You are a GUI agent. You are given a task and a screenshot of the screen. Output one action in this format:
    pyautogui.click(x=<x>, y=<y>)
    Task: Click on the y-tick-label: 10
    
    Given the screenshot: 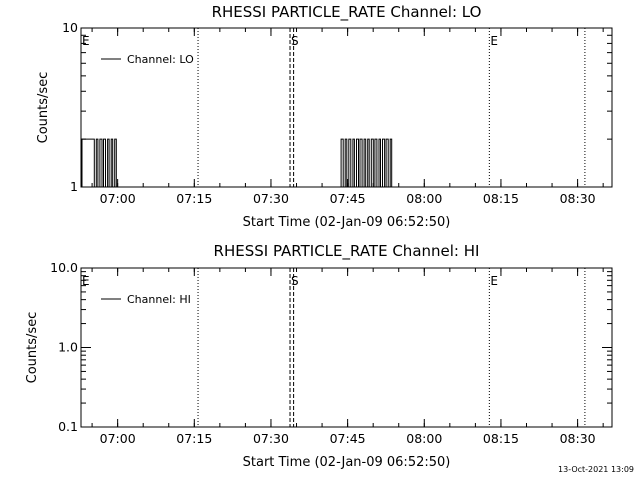 What is the action you would take?
    pyautogui.click(x=70, y=27)
    